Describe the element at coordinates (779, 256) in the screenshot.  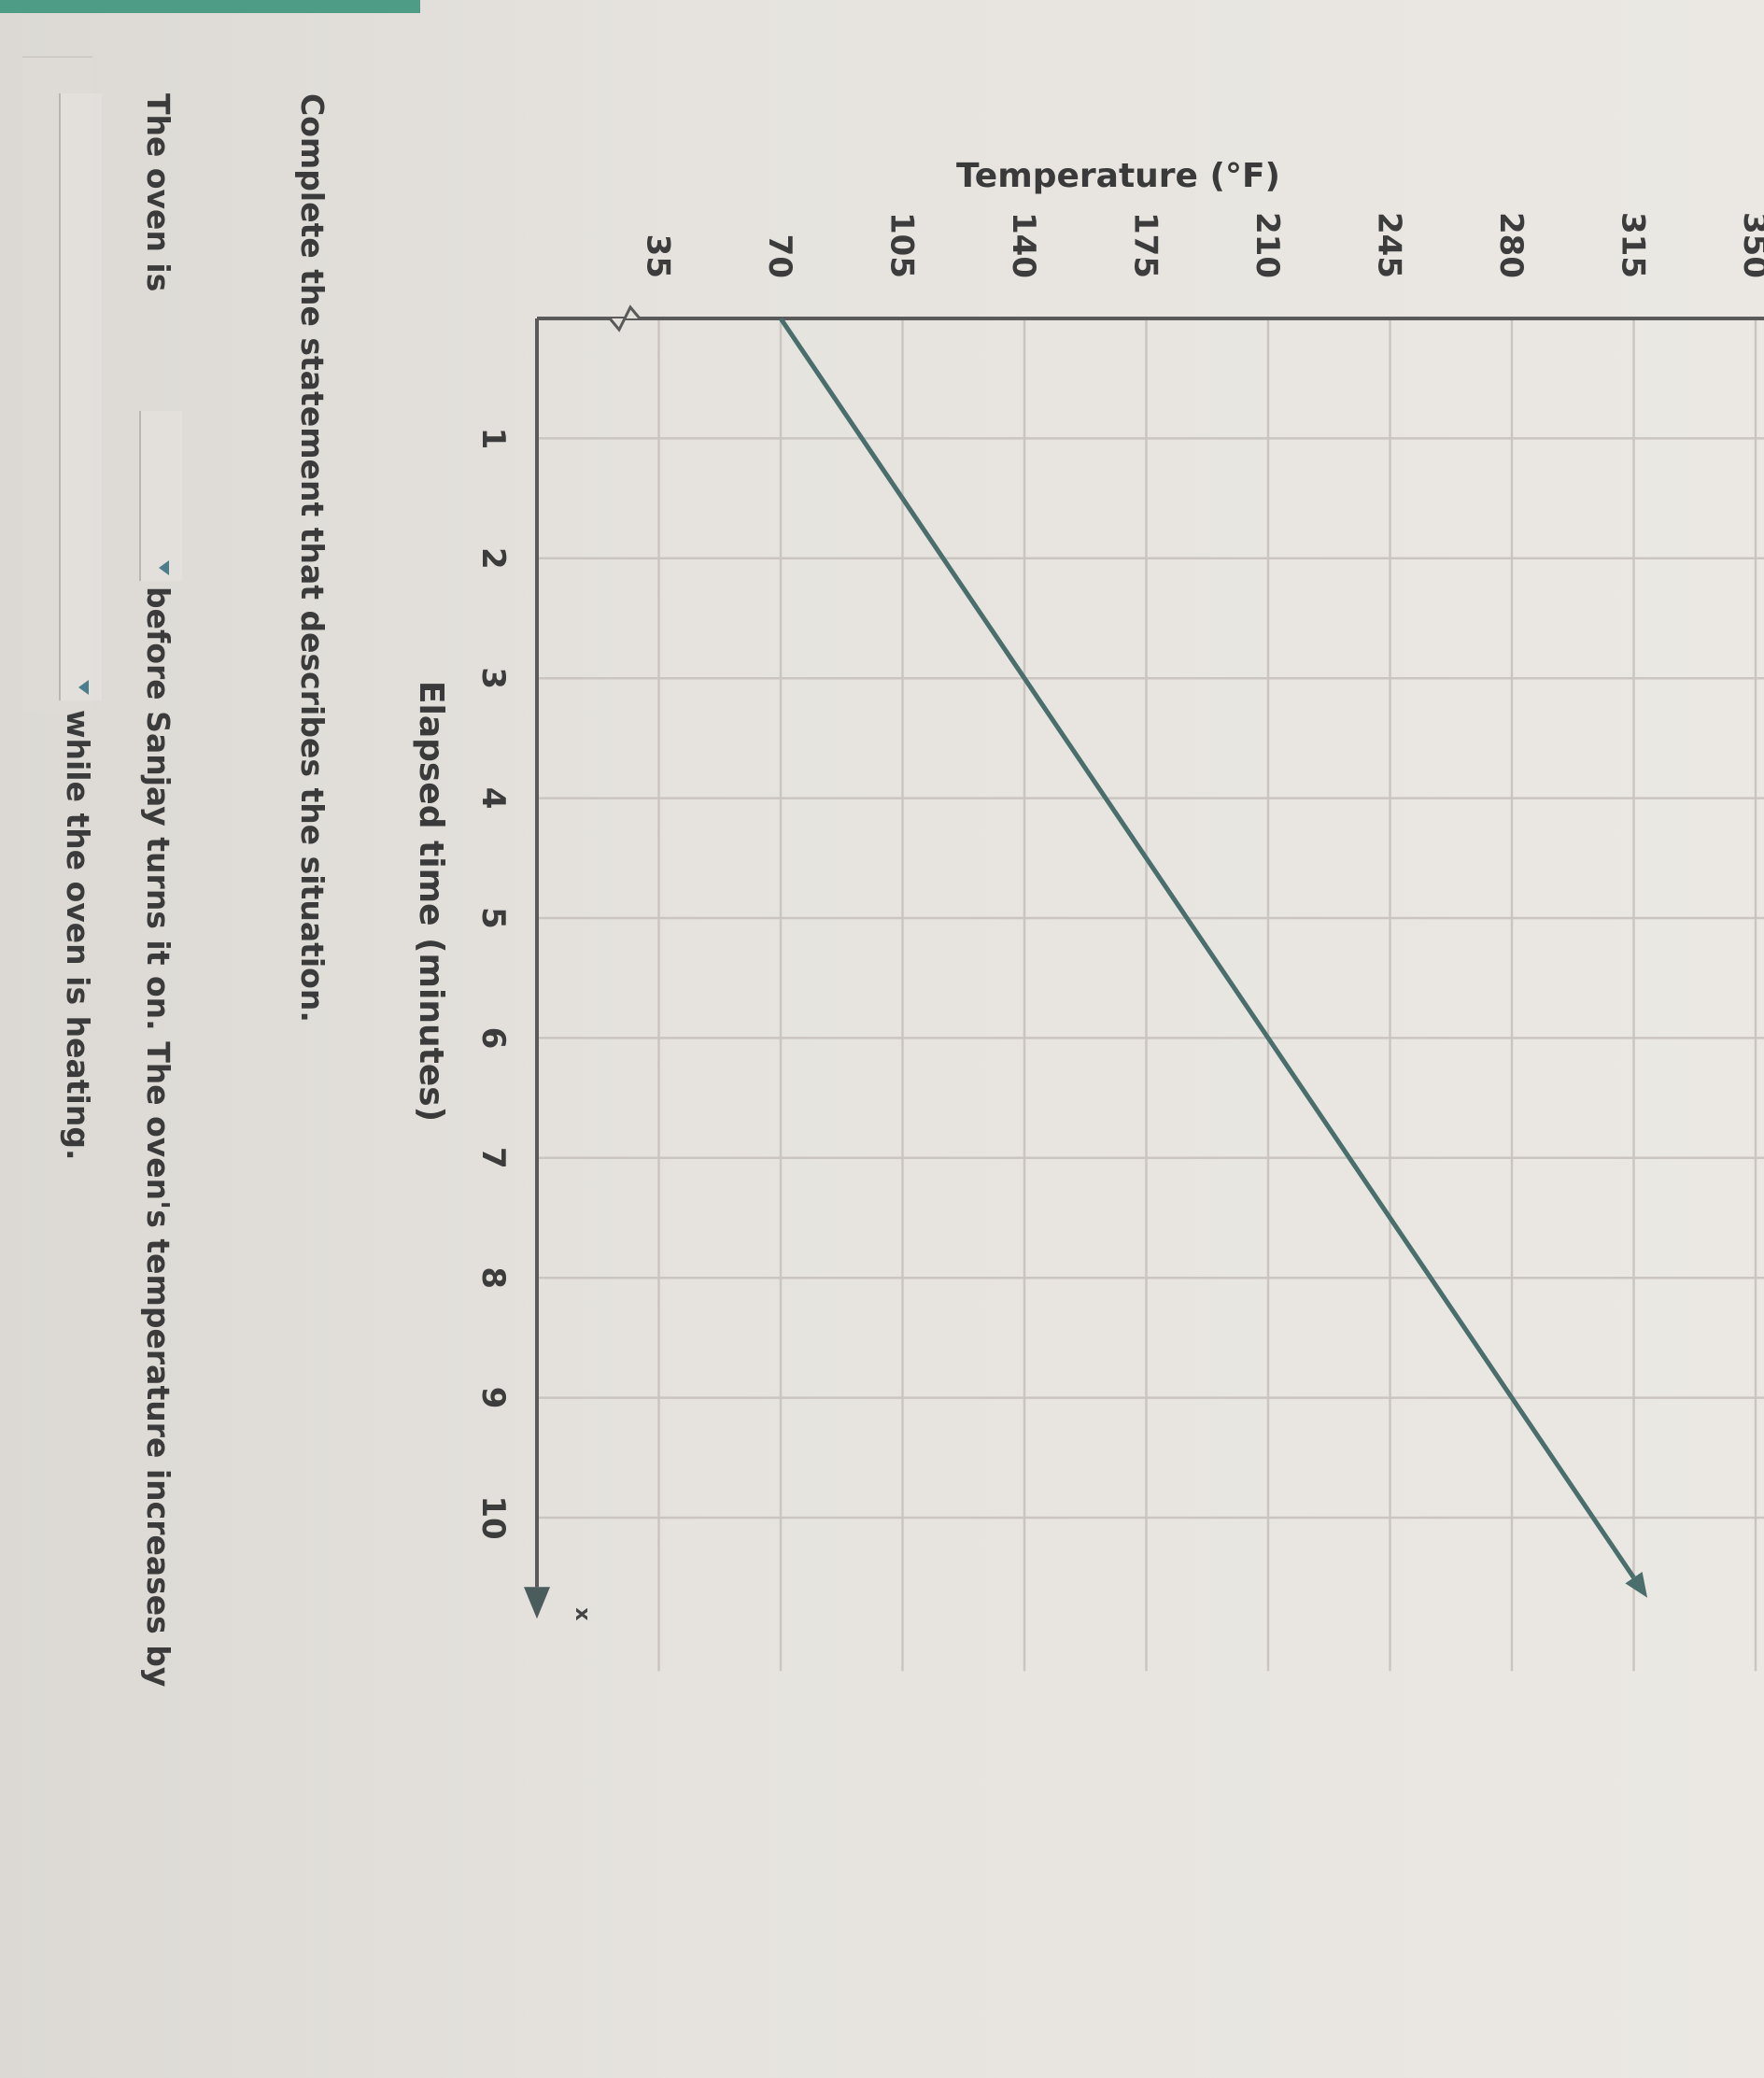
I see `y-tick-label: 70` at that location.